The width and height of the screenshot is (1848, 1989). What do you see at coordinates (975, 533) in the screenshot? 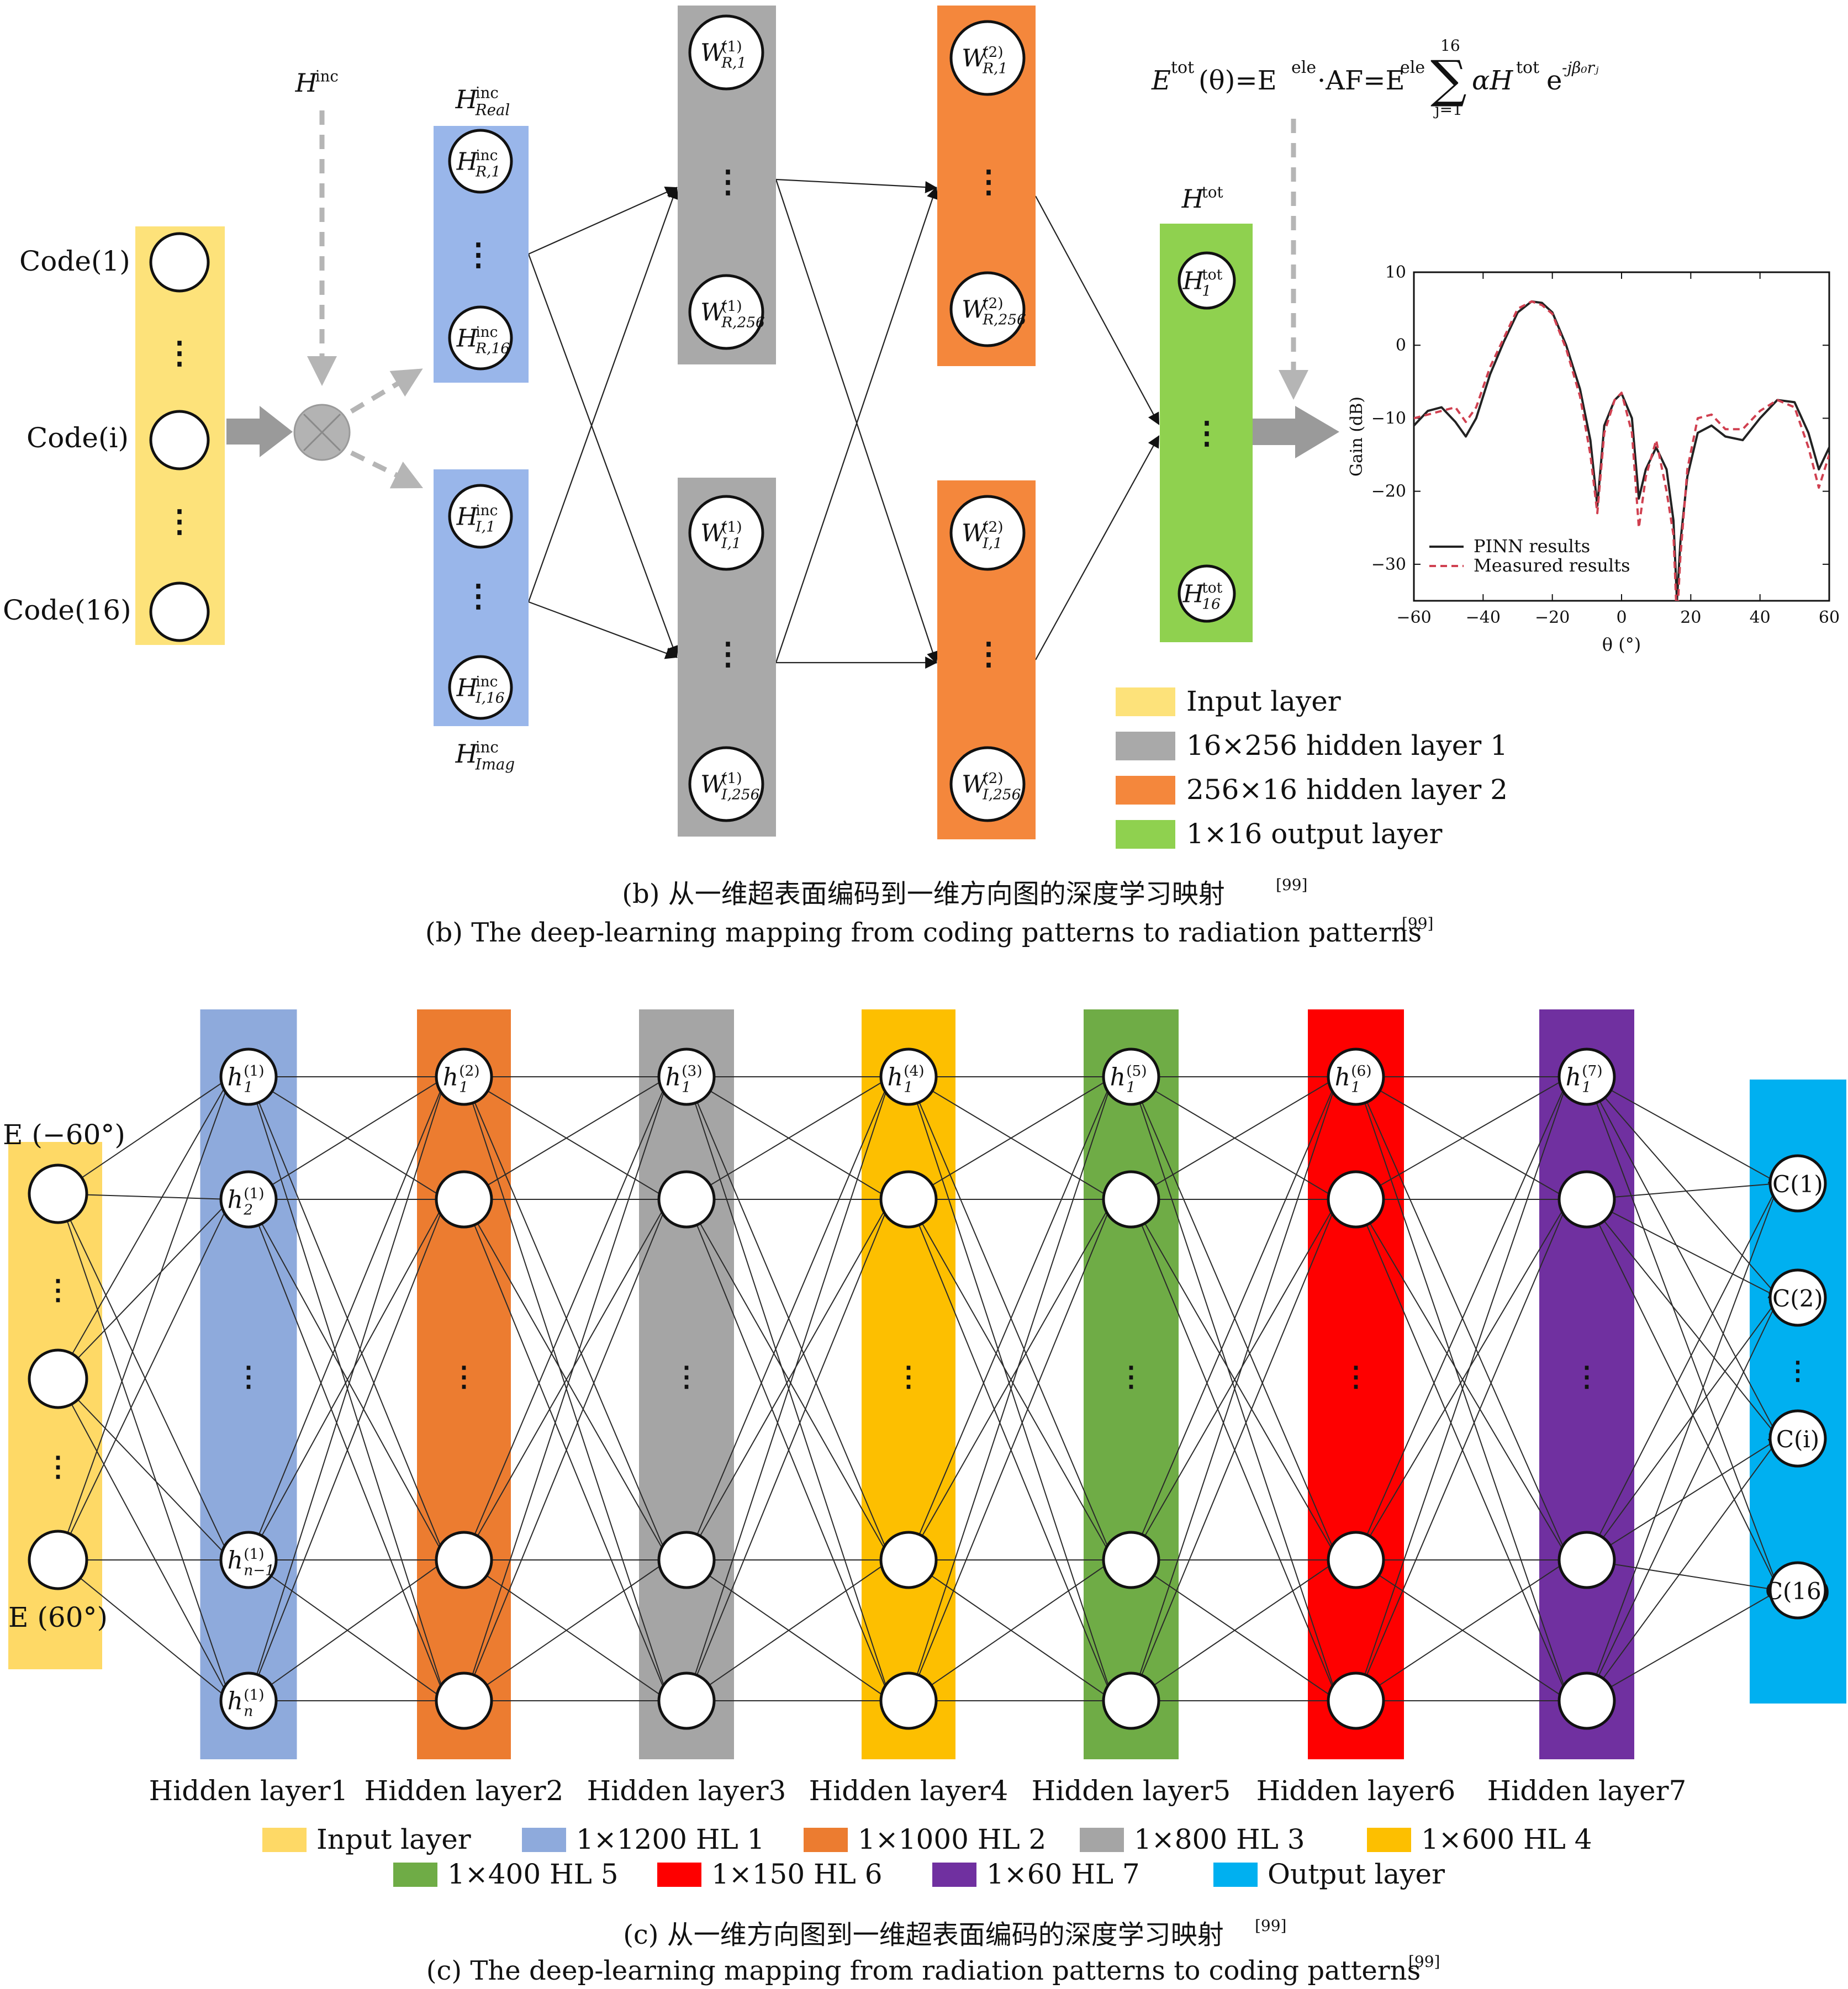
I see `w2-imag-node-1-label-symbol: W` at bounding box center [975, 533].